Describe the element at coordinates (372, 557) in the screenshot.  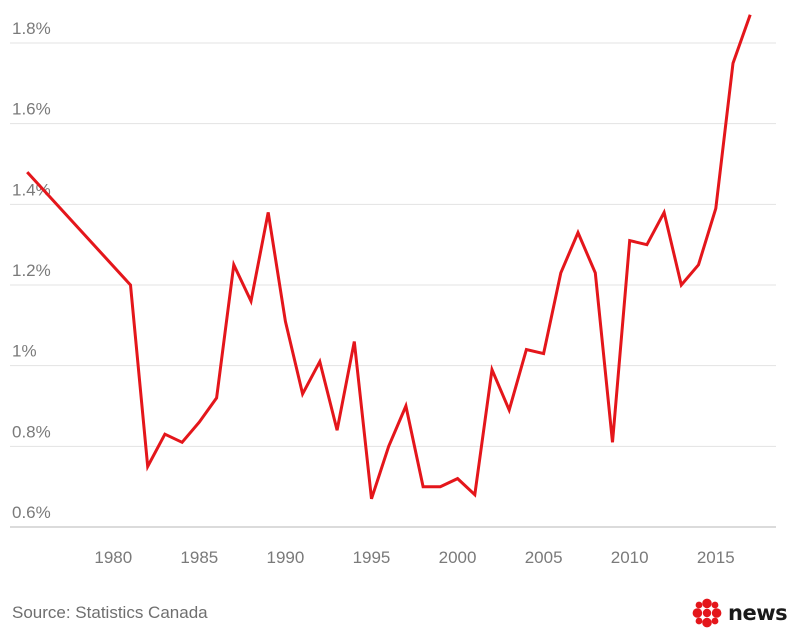
I see `x-tick-label: 1995` at that location.